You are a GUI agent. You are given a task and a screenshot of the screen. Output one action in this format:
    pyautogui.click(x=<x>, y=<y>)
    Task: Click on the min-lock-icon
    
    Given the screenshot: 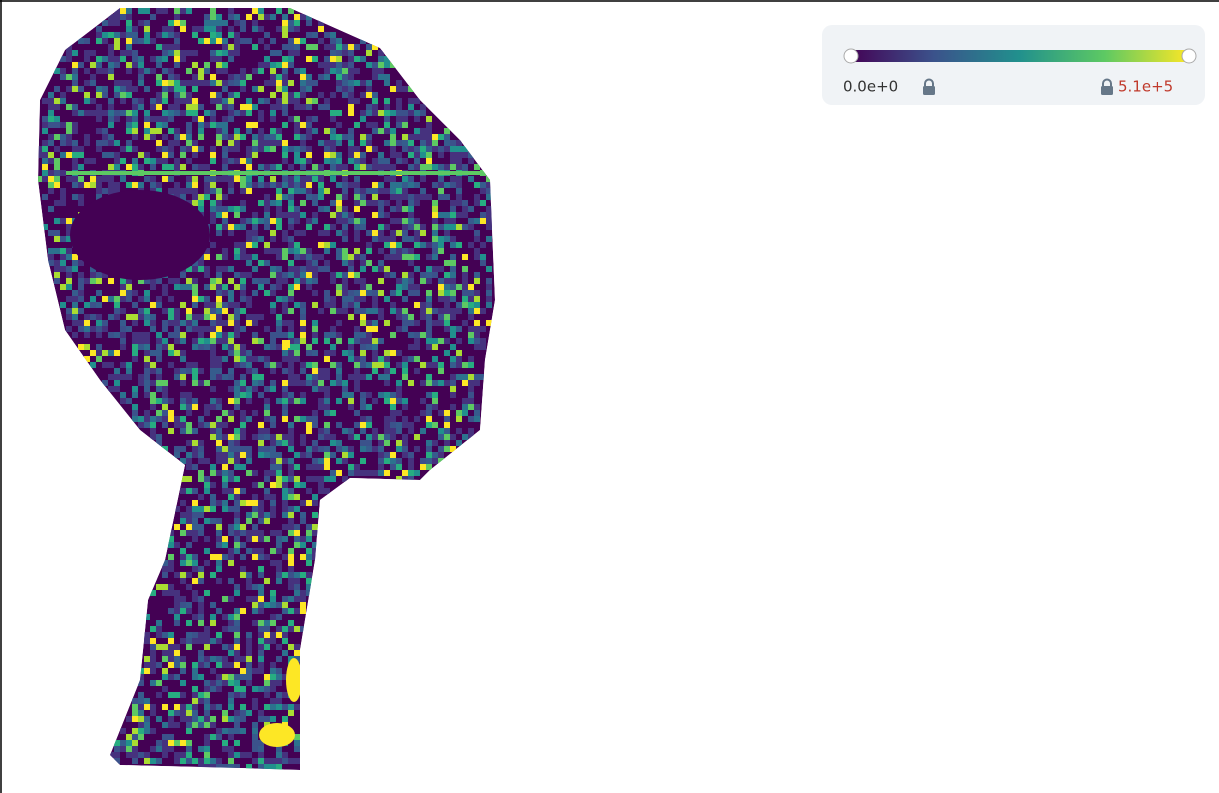 What is the action you would take?
    pyautogui.click(x=929, y=87)
    